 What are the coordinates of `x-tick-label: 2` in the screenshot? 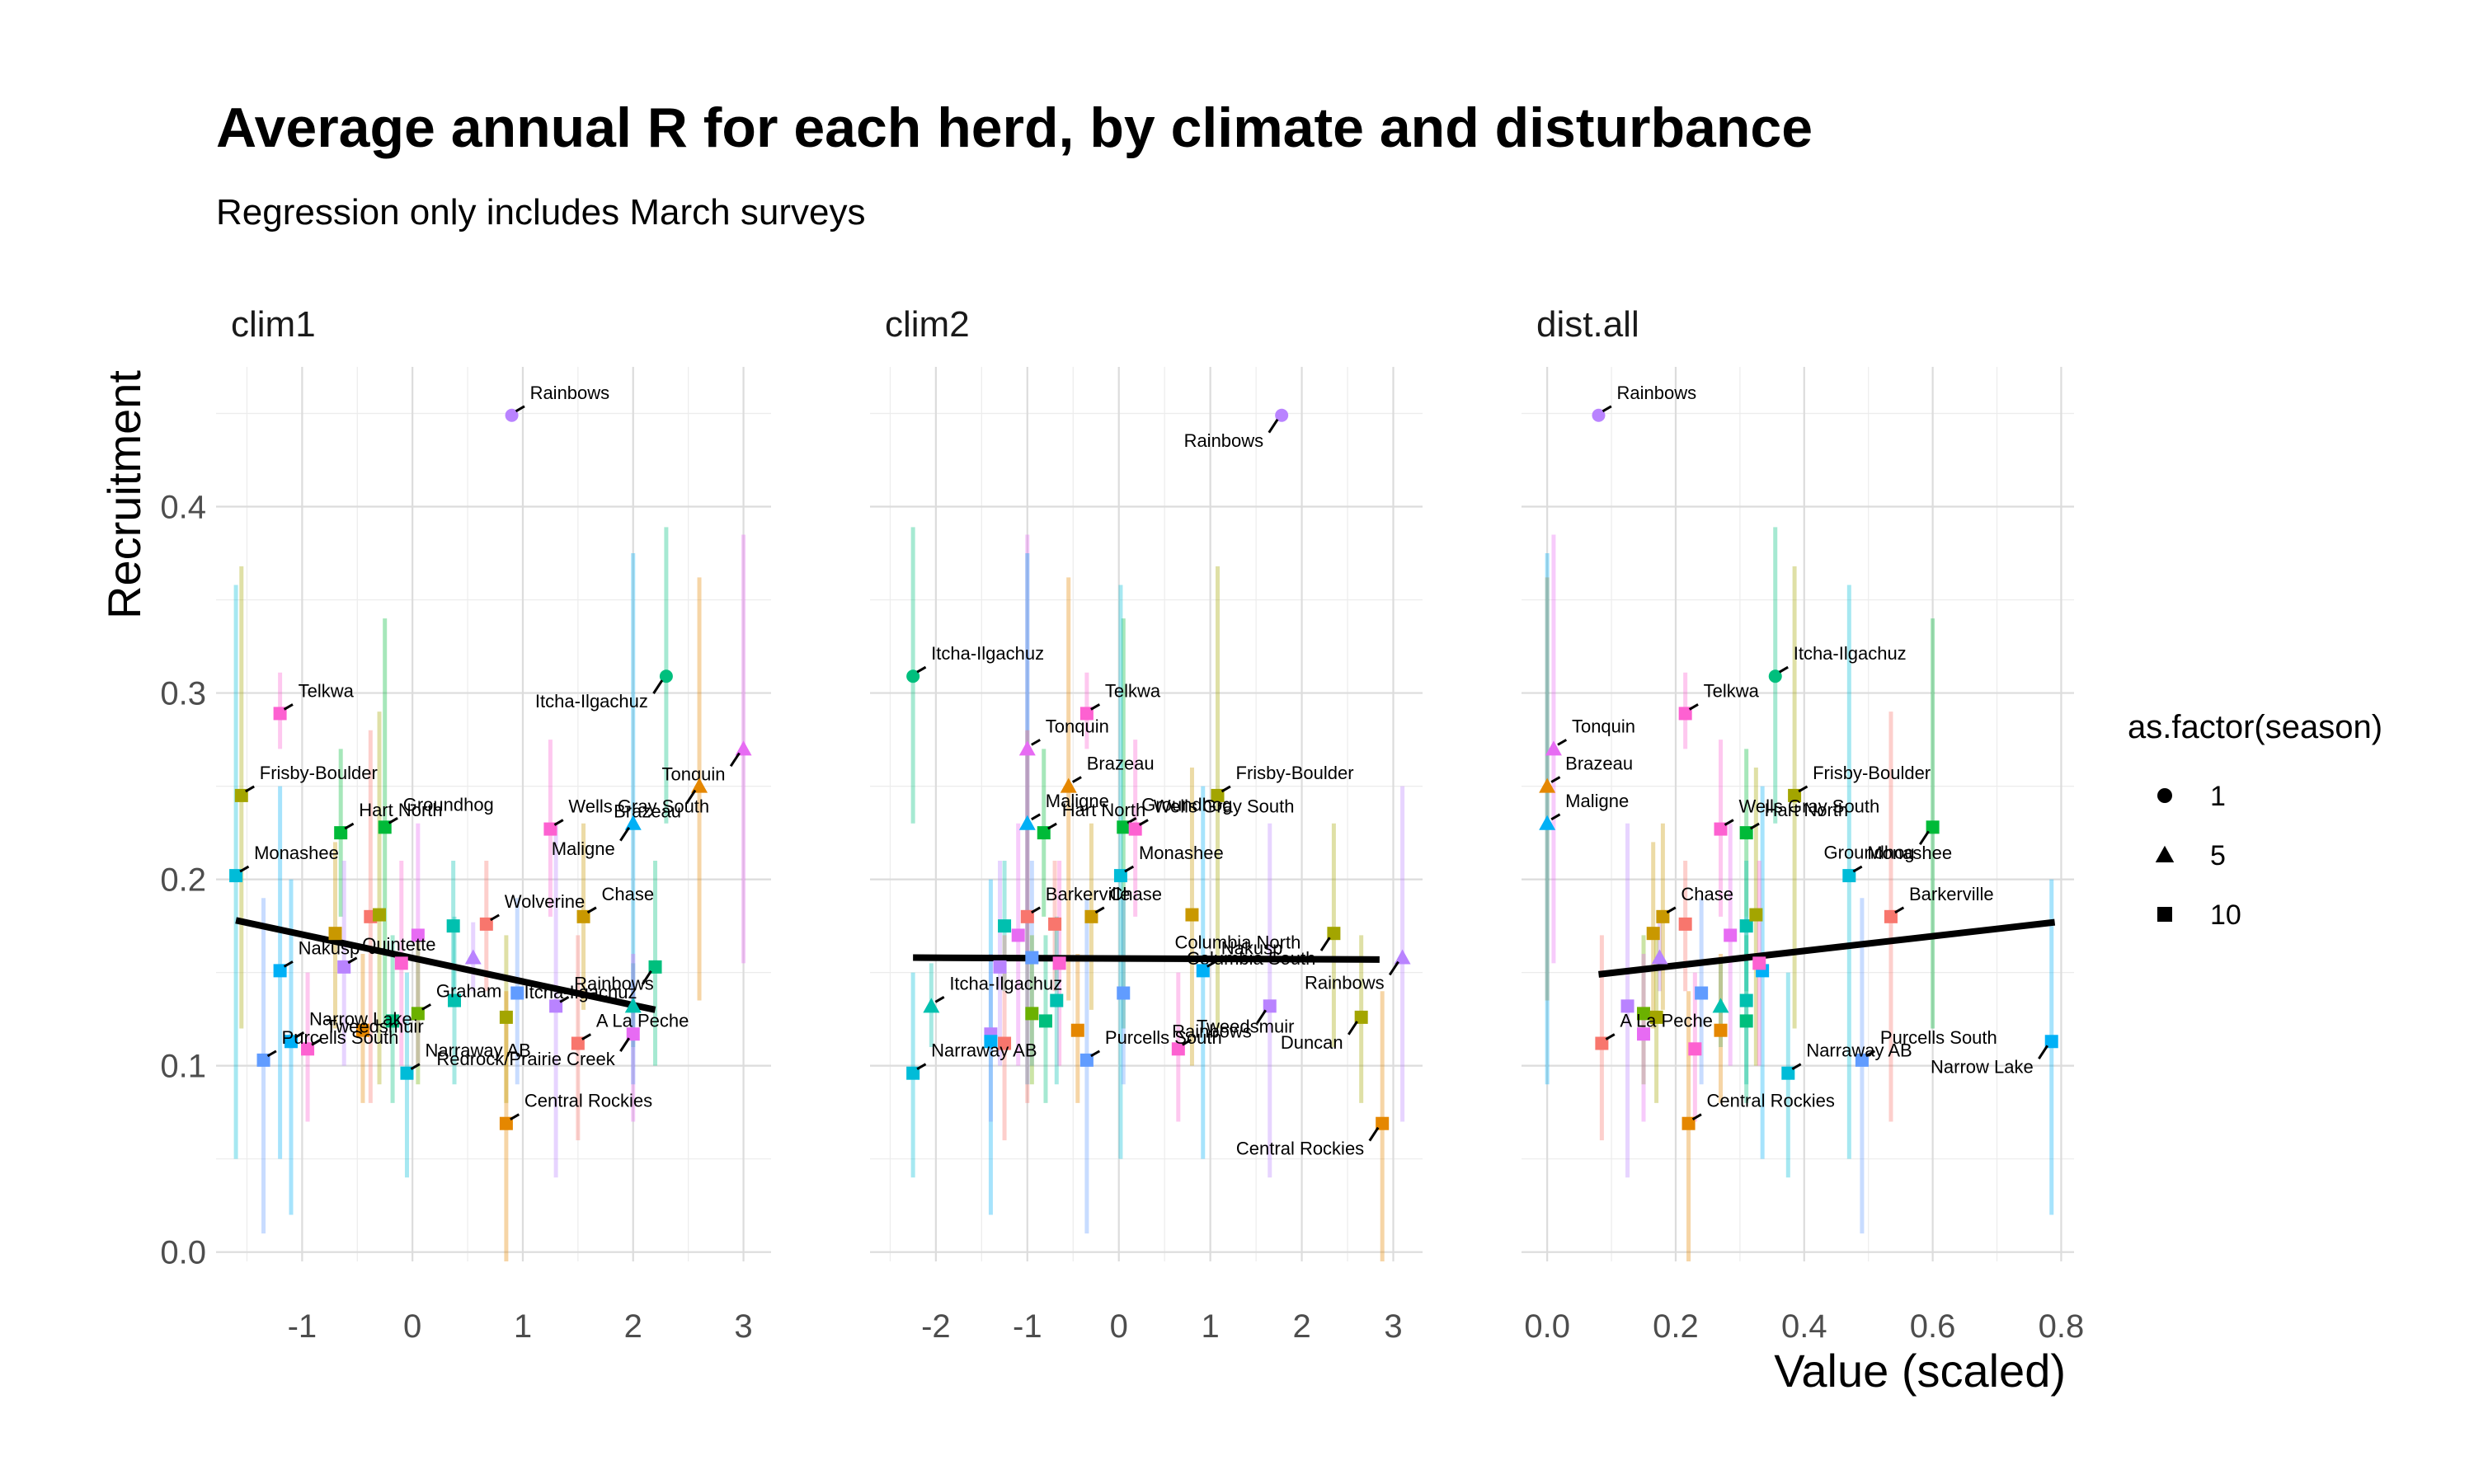 It's located at (633, 1326).